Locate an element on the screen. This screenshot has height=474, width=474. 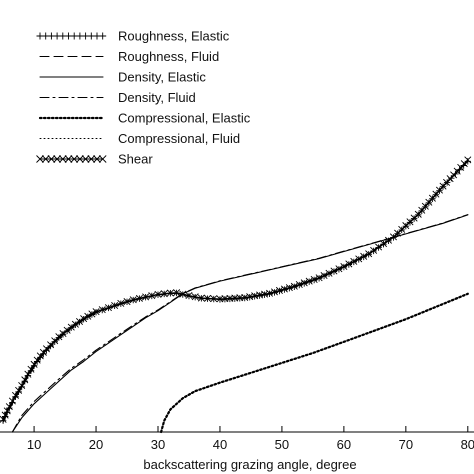
x-axis-label: backscattering grazing angle, degree is located at coordinates (249, 464).